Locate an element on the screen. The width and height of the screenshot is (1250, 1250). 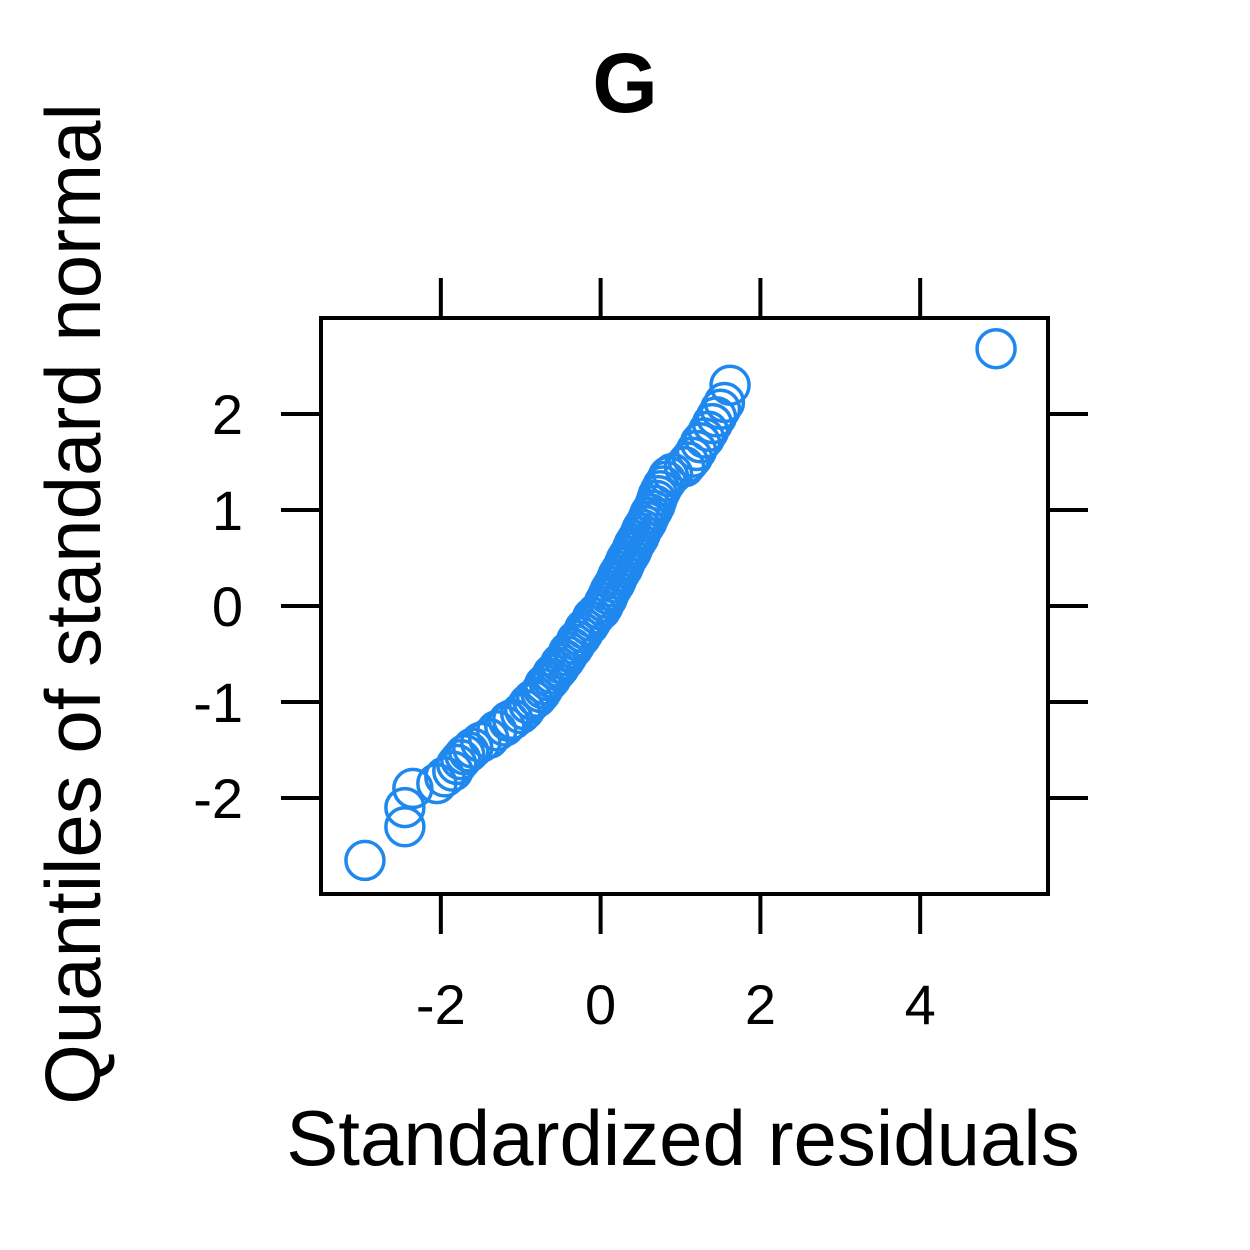
y-axis-label: Quantiles of standard normal is located at coordinates (73, 604).